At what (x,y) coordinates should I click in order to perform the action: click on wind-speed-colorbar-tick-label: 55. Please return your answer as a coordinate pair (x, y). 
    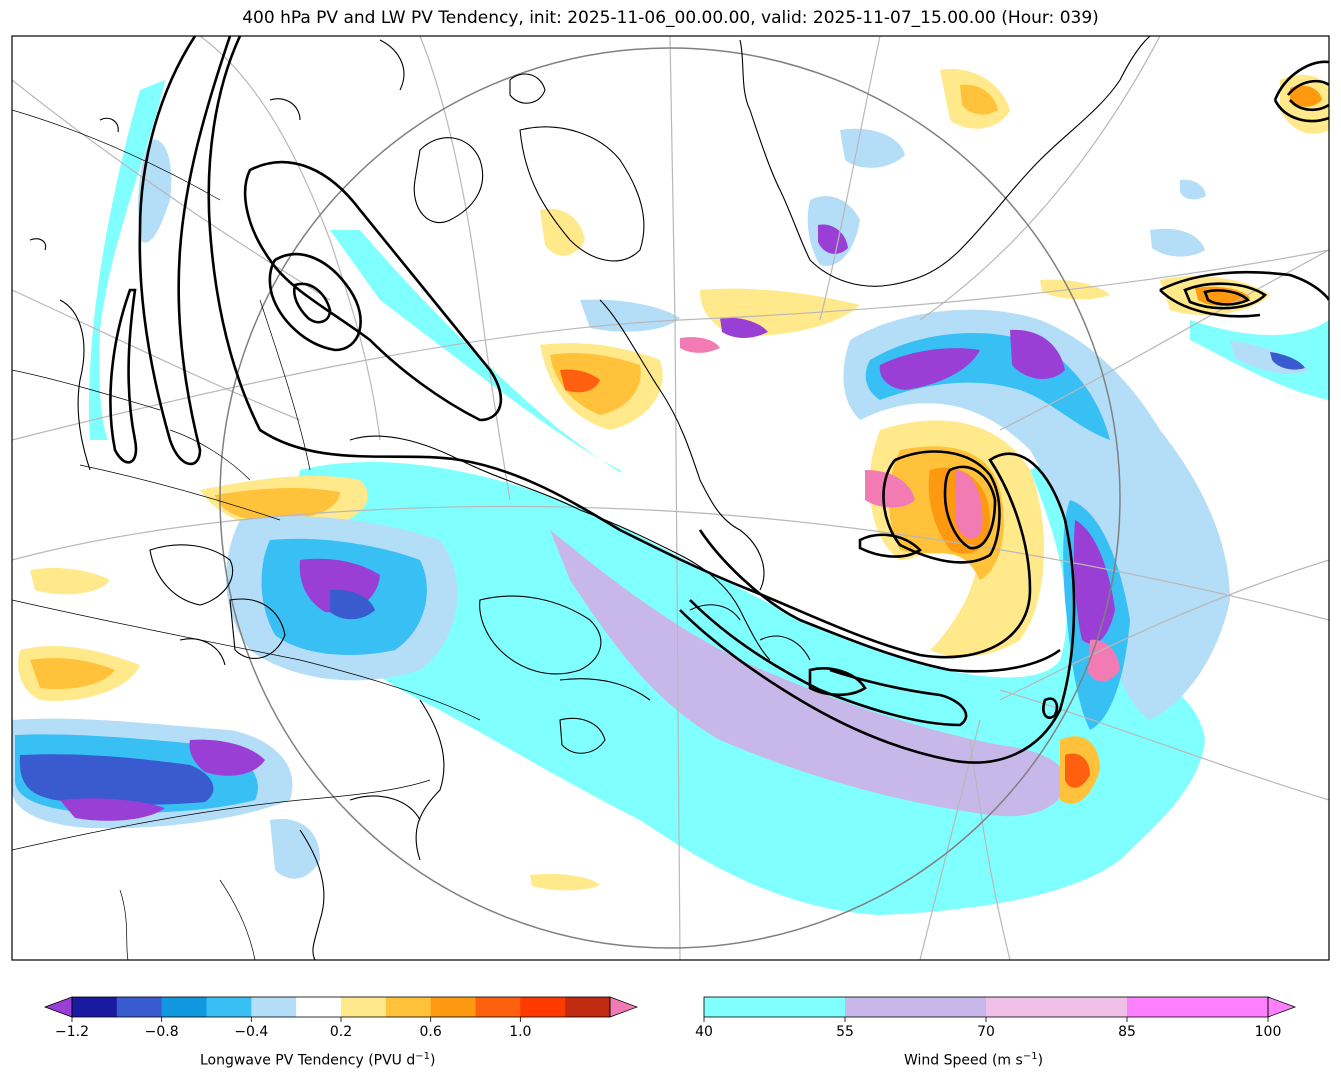
    Looking at the image, I should click on (845, 1032).